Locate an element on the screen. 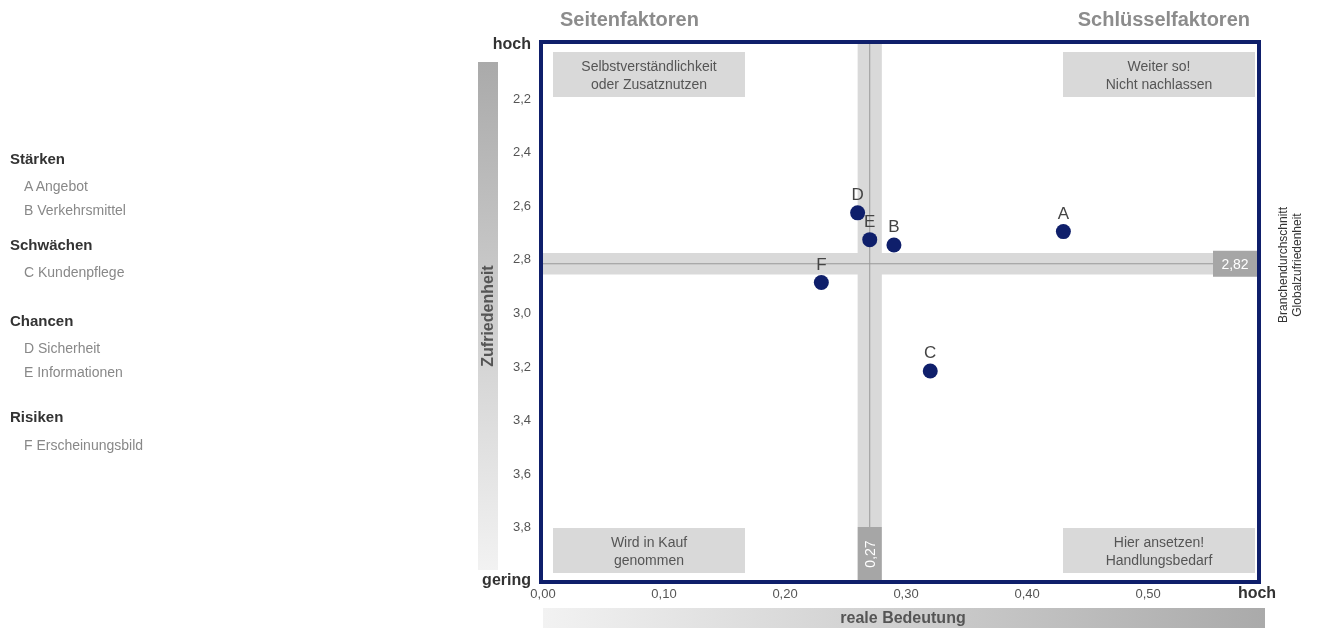 The width and height of the screenshot is (1319, 633). y-tick-label: 3,8 is located at coordinates (521, 527).